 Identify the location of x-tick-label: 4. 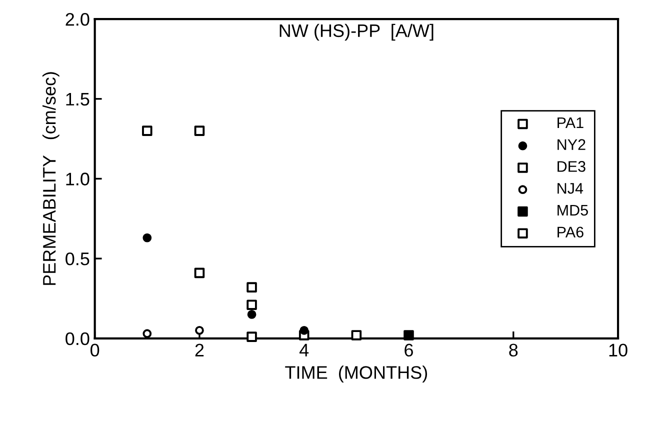
(304, 350).